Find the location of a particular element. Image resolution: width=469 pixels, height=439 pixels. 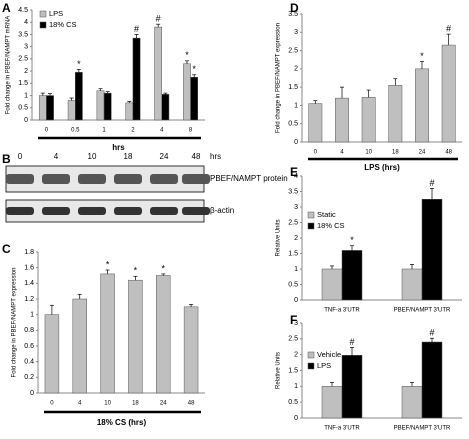

lane-label: 18 is located at coordinates (128, 156).